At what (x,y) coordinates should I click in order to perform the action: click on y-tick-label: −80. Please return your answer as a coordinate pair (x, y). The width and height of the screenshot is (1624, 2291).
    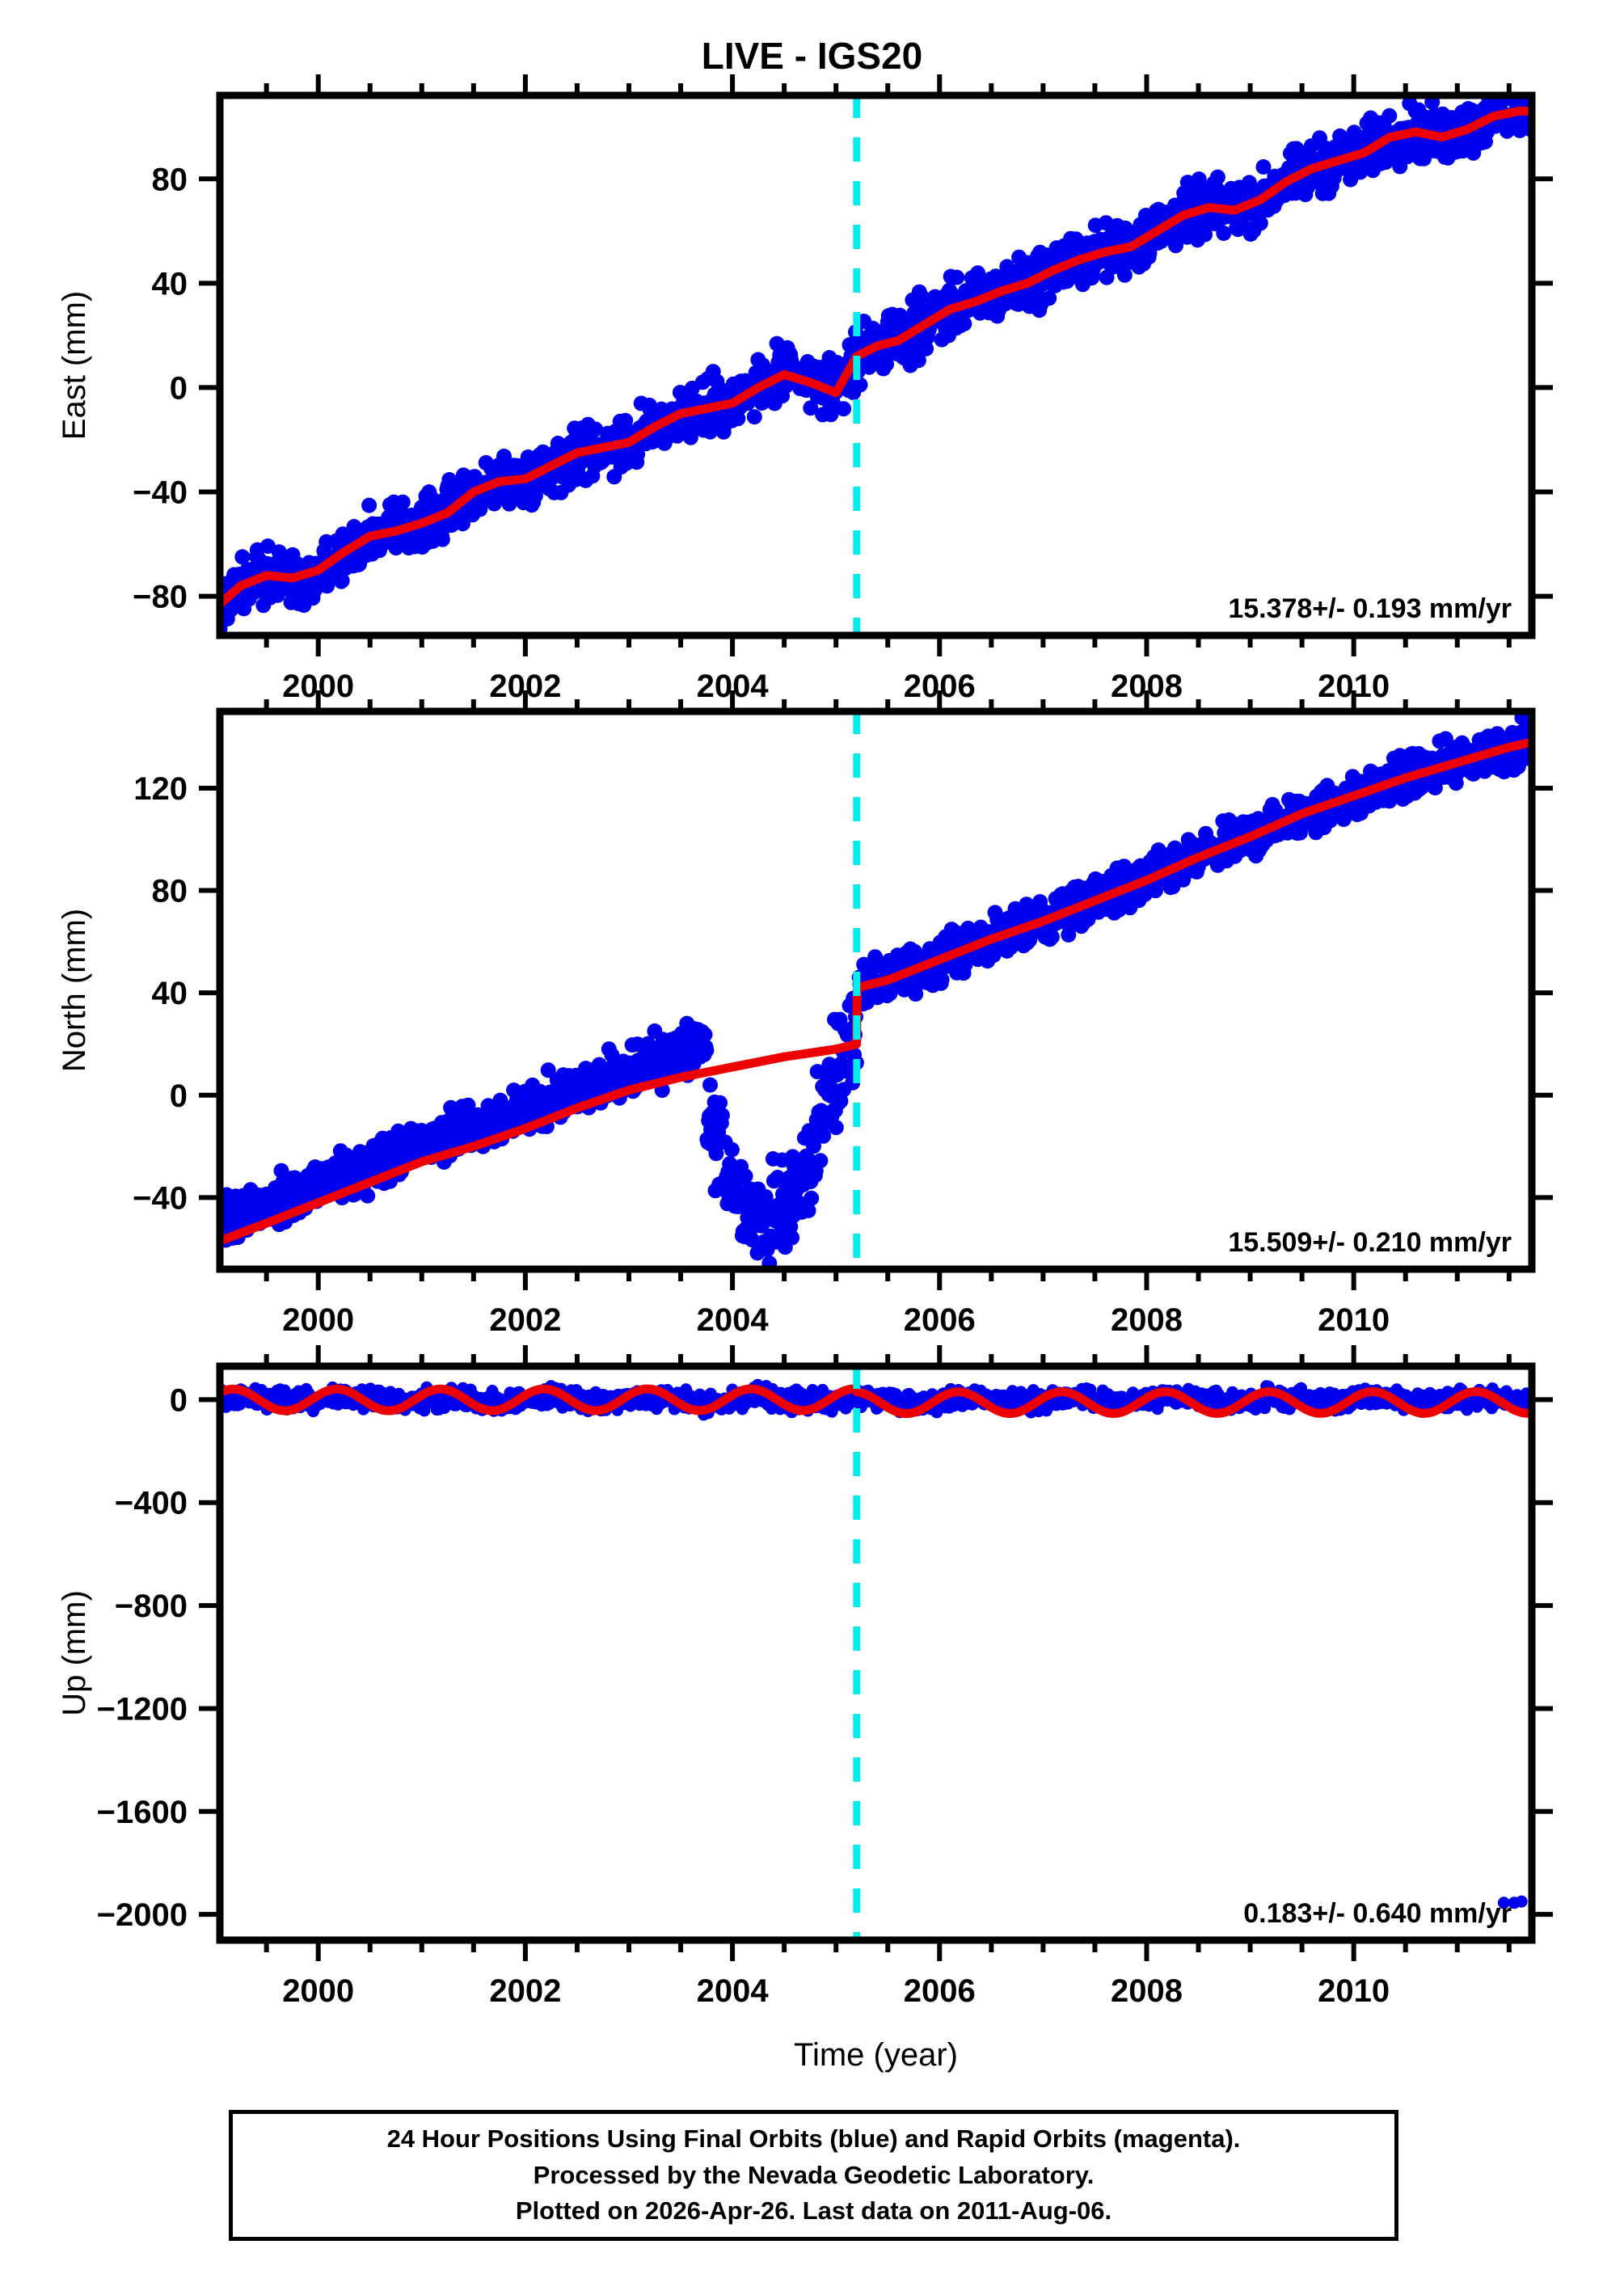
    Looking at the image, I should click on (160, 597).